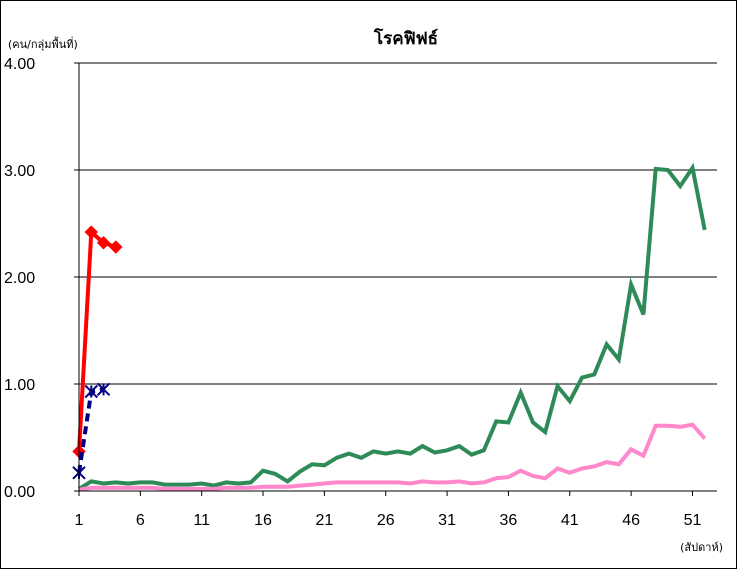 This screenshot has width=737, height=569. I want to click on x-axis-label: (สัปดาห์), so click(701, 547).